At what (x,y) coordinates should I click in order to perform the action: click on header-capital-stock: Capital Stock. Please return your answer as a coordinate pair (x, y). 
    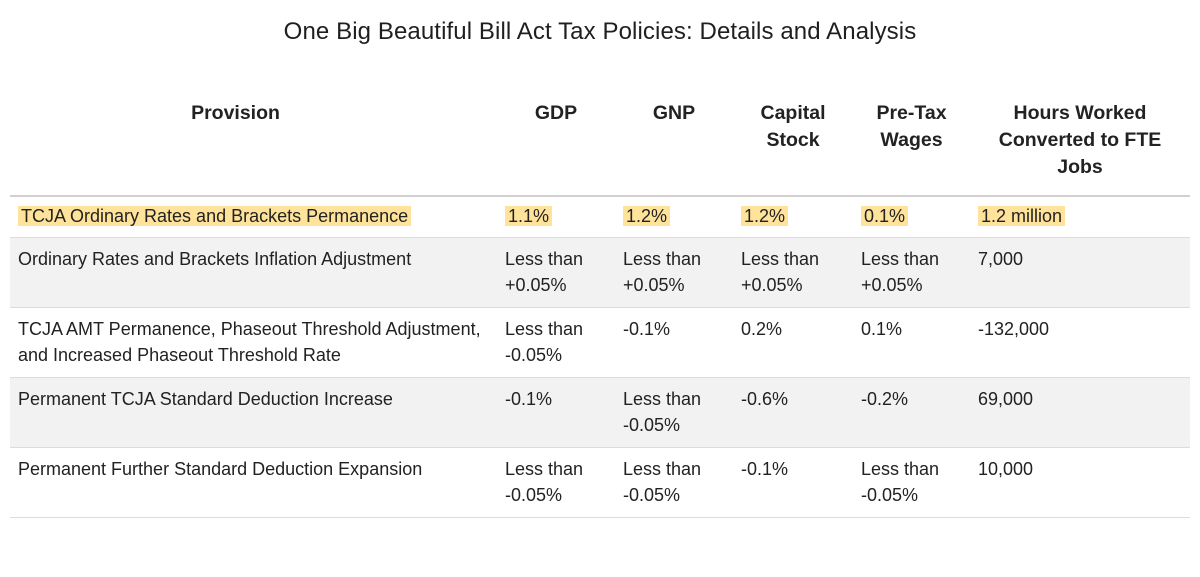
    Looking at the image, I should click on (793, 148).